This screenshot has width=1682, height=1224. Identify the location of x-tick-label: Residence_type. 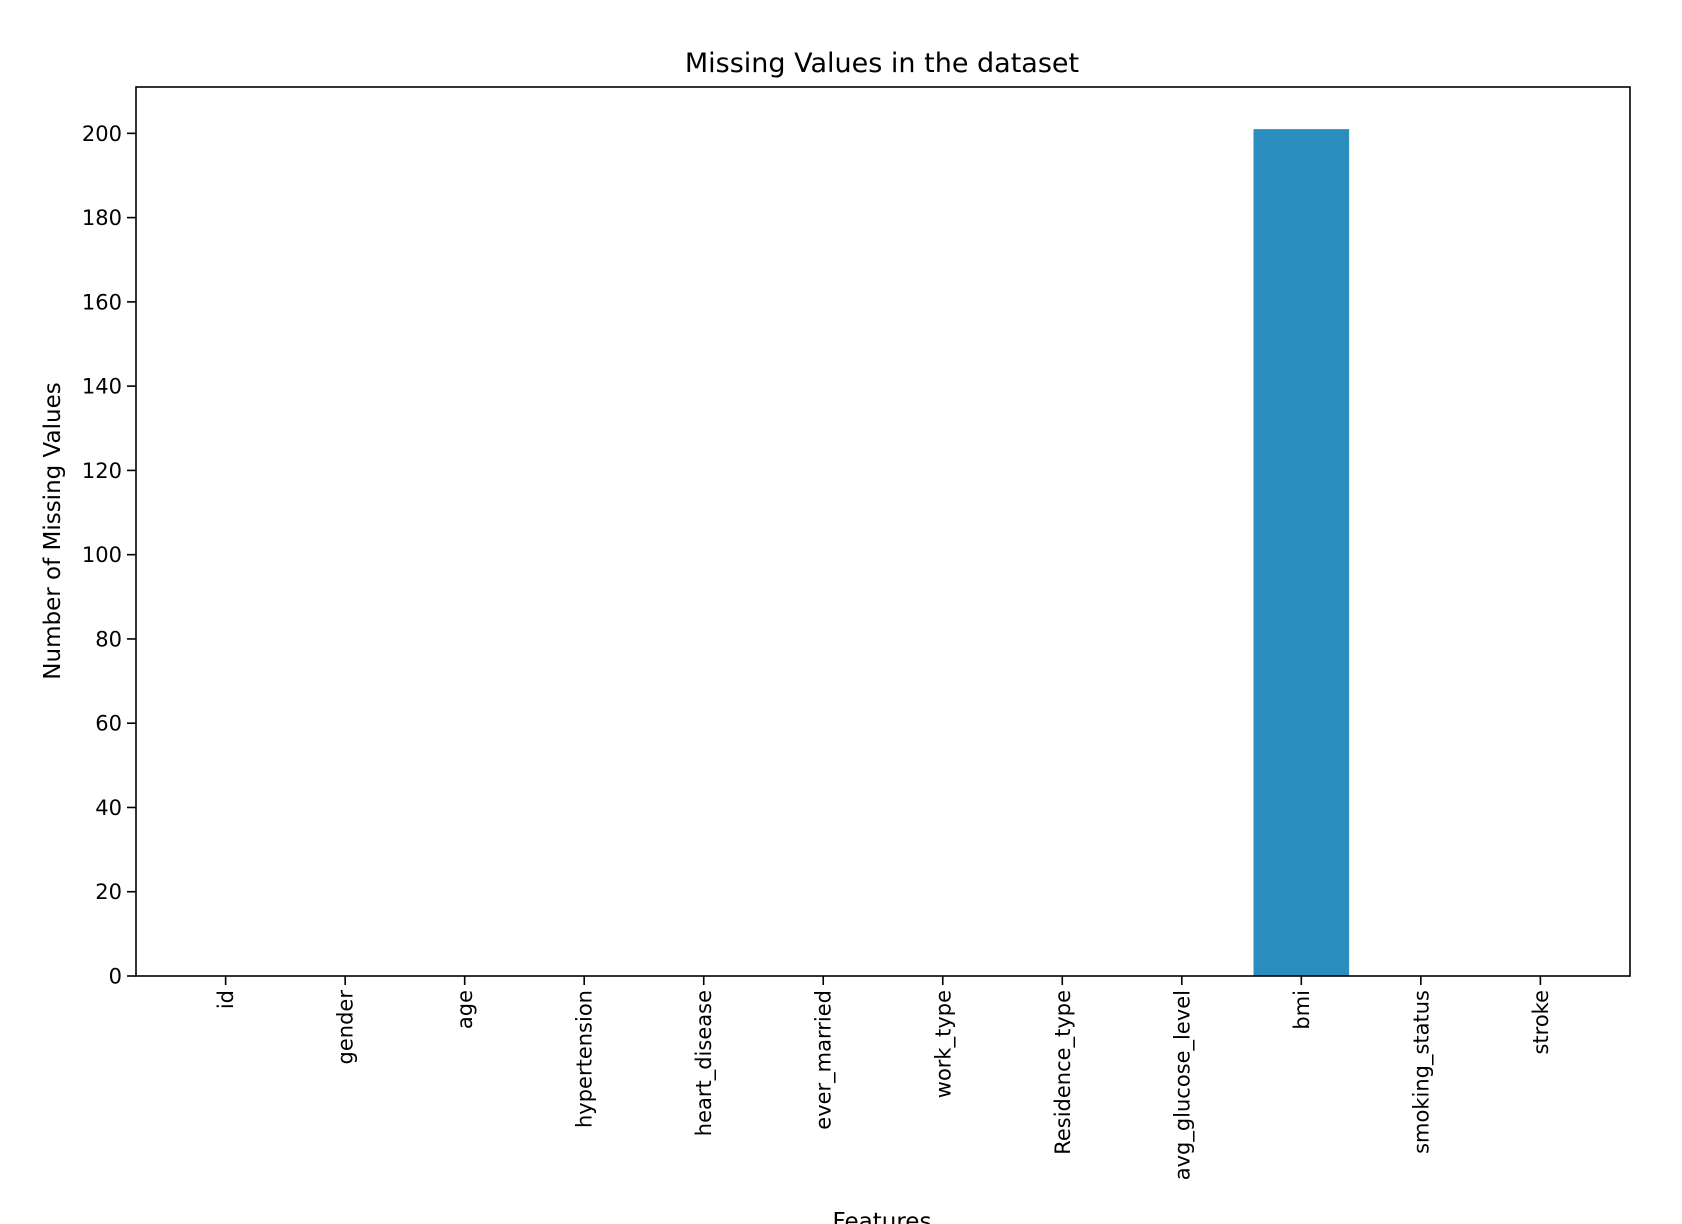
(1063, 1072).